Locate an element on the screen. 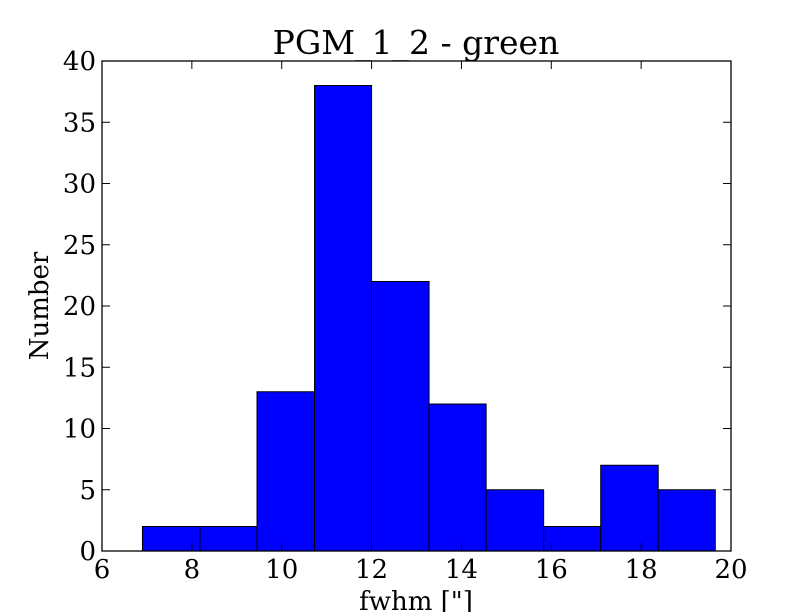 This screenshot has width=812, height=612. y-tick-label: 10 is located at coordinates (79, 430).